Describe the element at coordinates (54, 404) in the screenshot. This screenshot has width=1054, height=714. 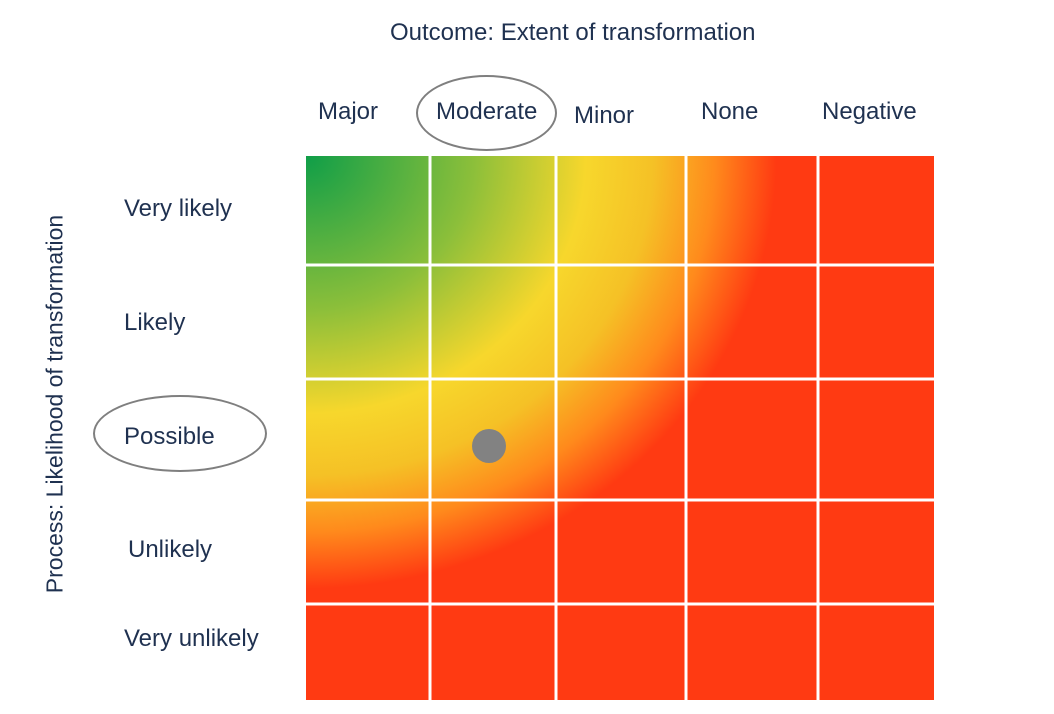
I see `process-axis-title: Process: Likelihood of transformation` at that location.